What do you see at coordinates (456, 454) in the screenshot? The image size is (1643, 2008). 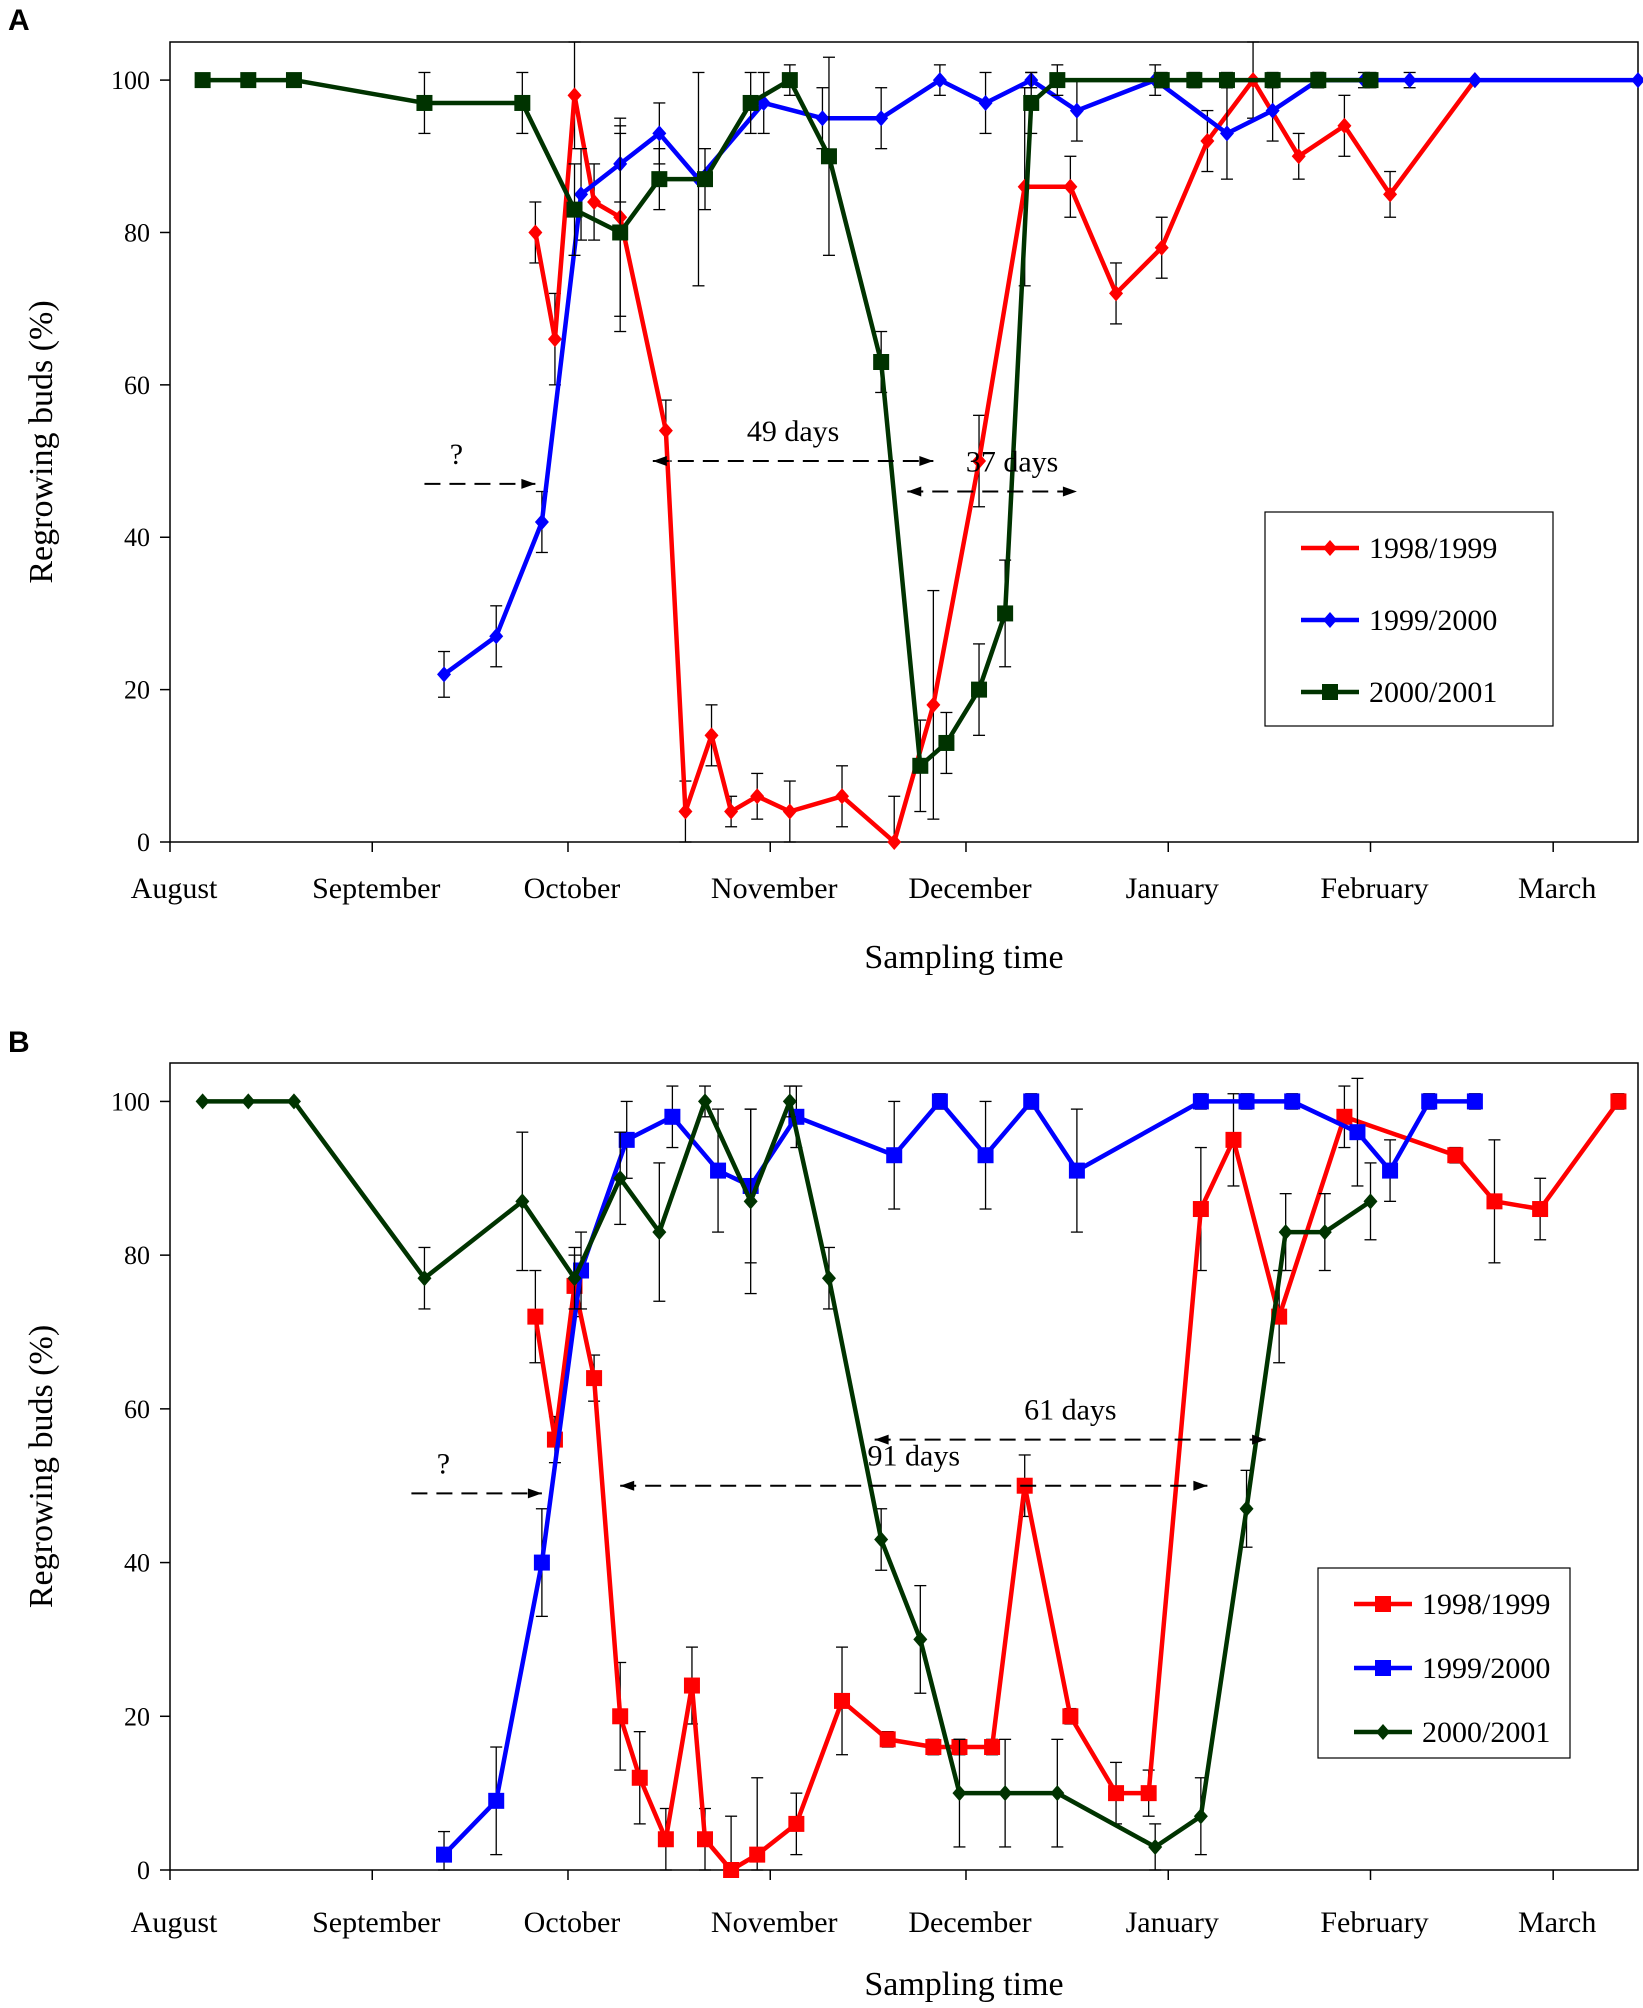 I see `annotation-label: ?` at bounding box center [456, 454].